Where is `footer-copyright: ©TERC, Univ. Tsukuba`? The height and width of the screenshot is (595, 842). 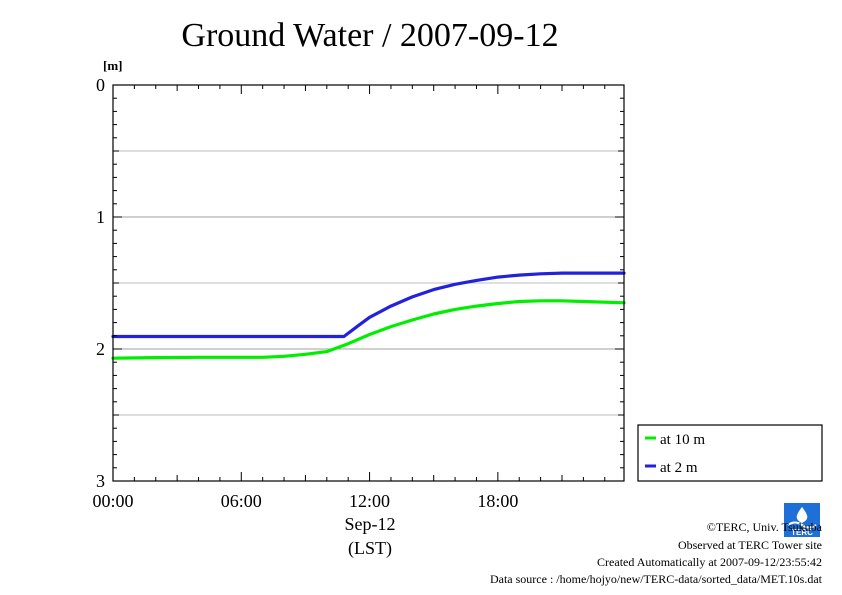 footer-copyright: ©TERC, Univ. Tsukuba is located at coordinates (765, 527).